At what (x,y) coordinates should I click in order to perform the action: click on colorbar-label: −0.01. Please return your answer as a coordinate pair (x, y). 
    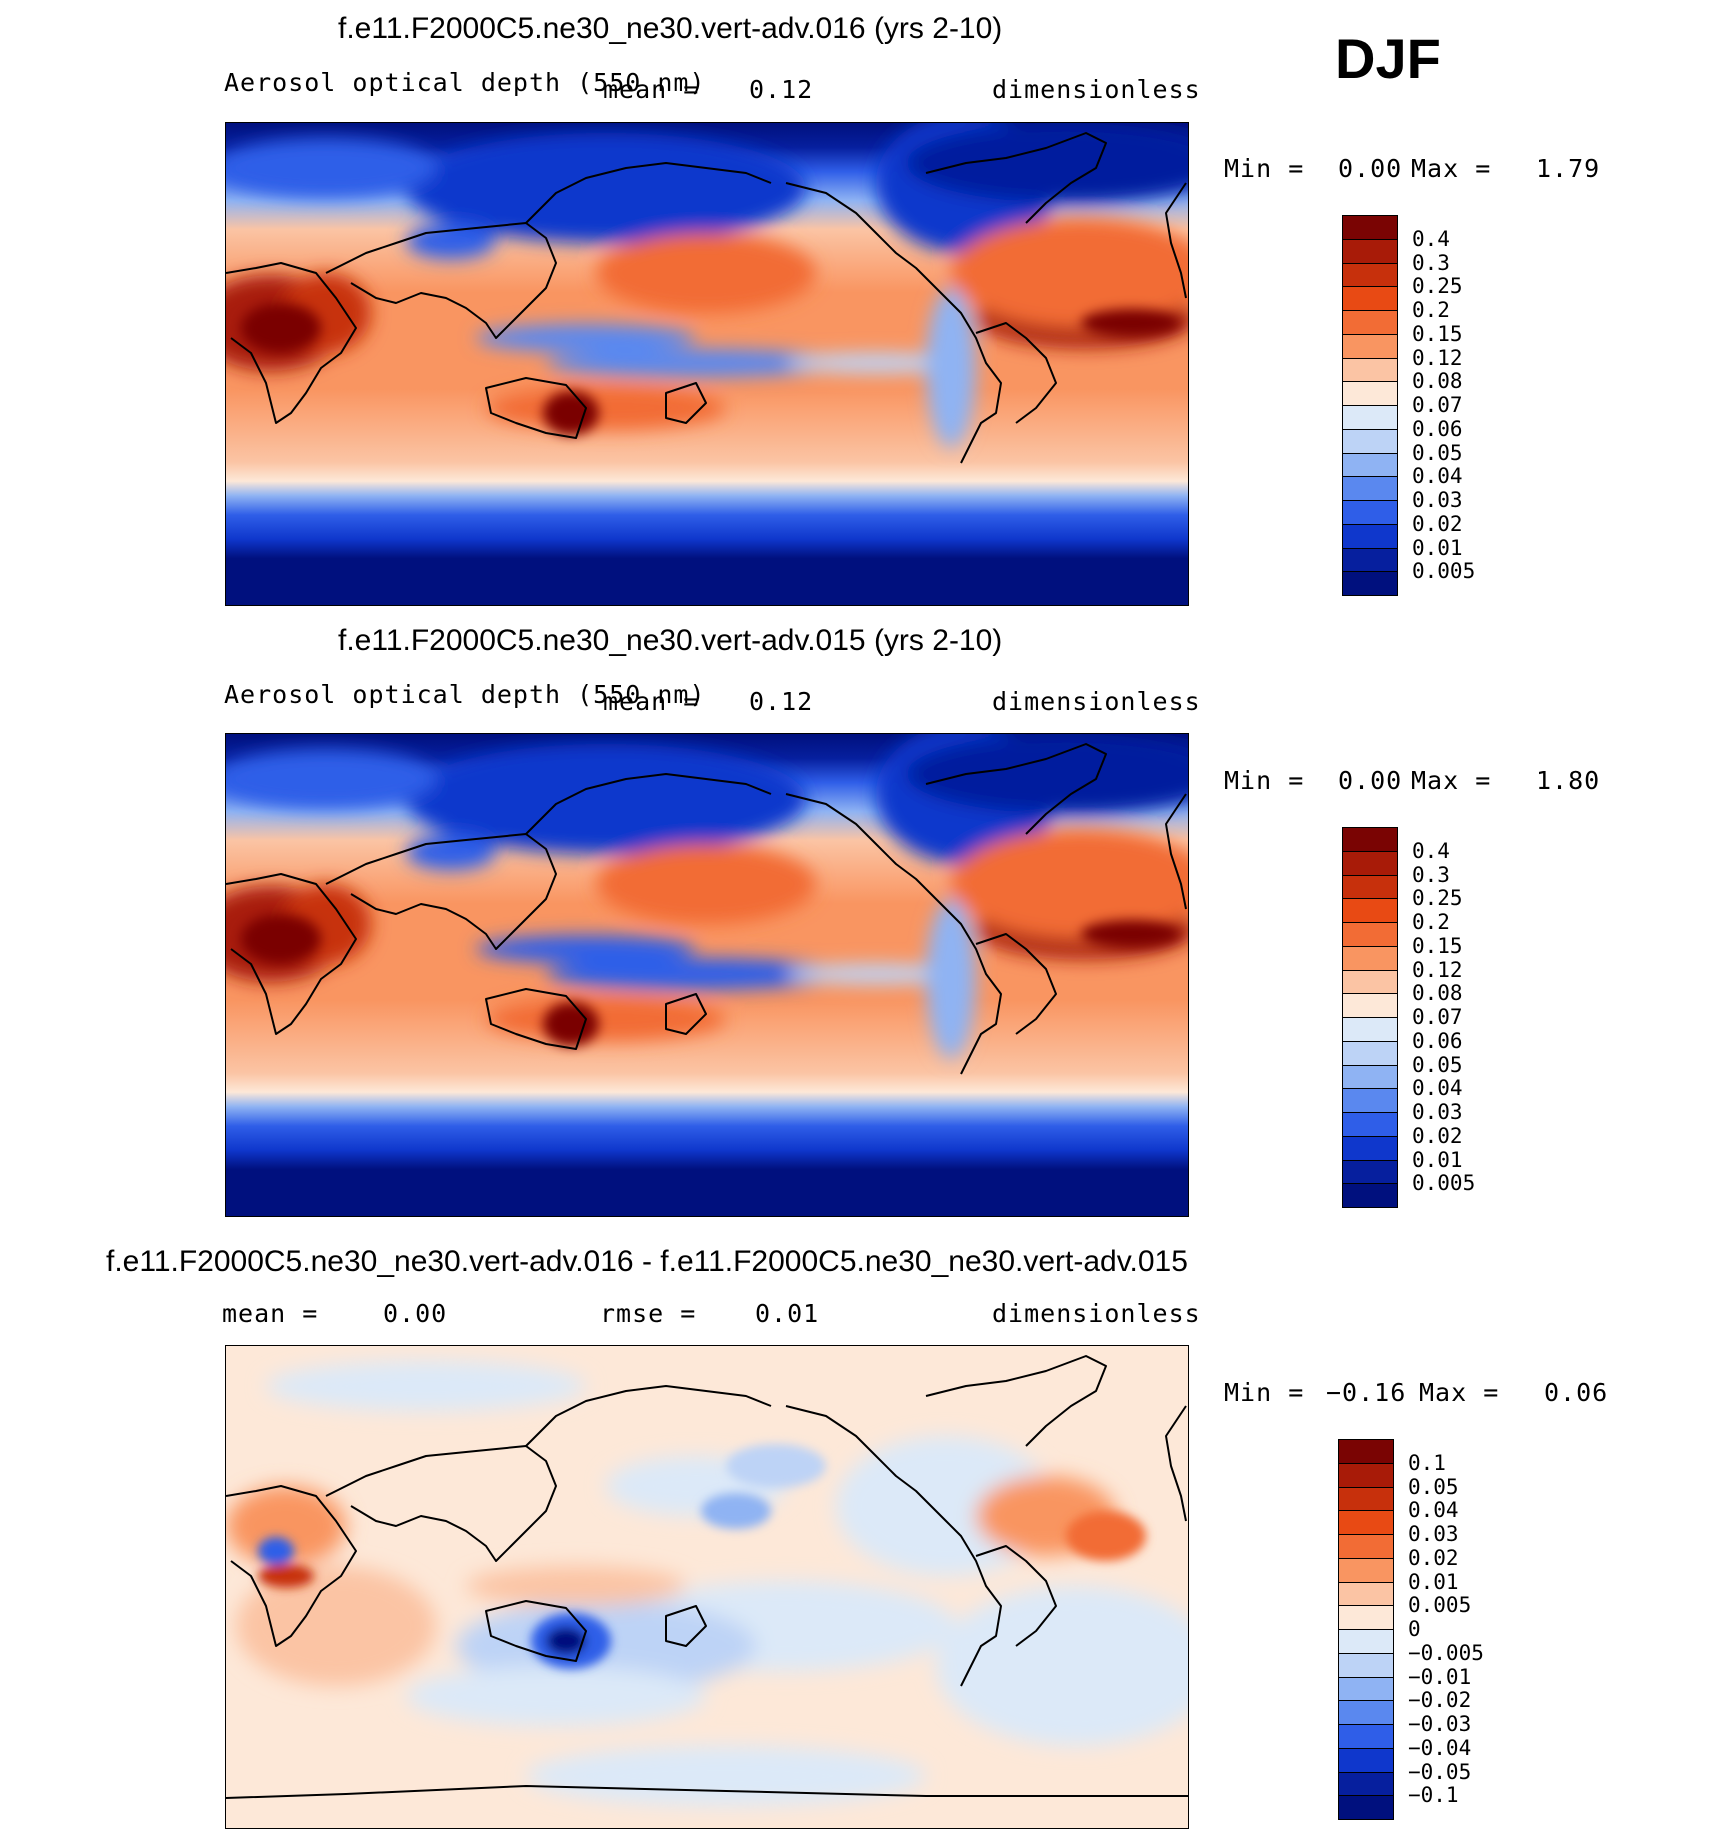
    Looking at the image, I should click on (1440, 1676).